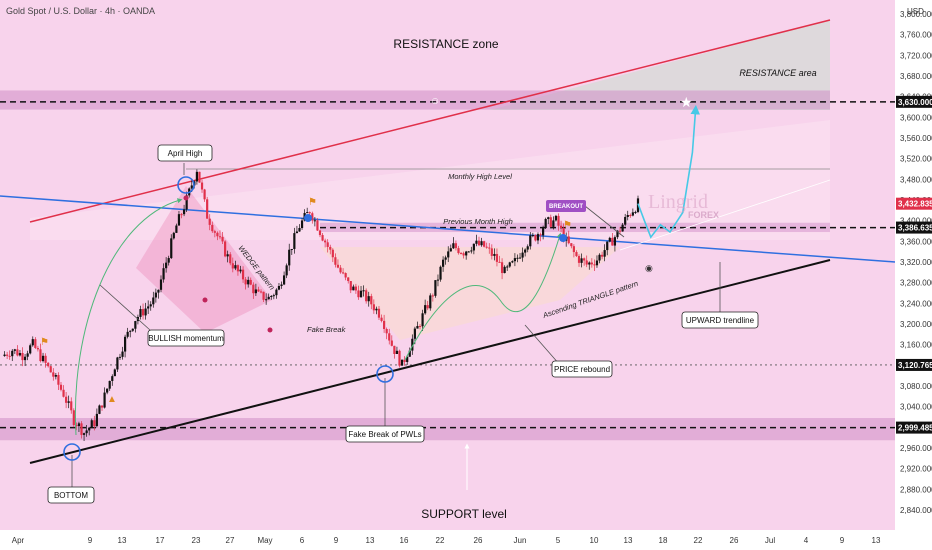  What do you see at coordinates (196, 540) in the screenshot?
I see `date-tick: 23` at bounding box center [196, 540].